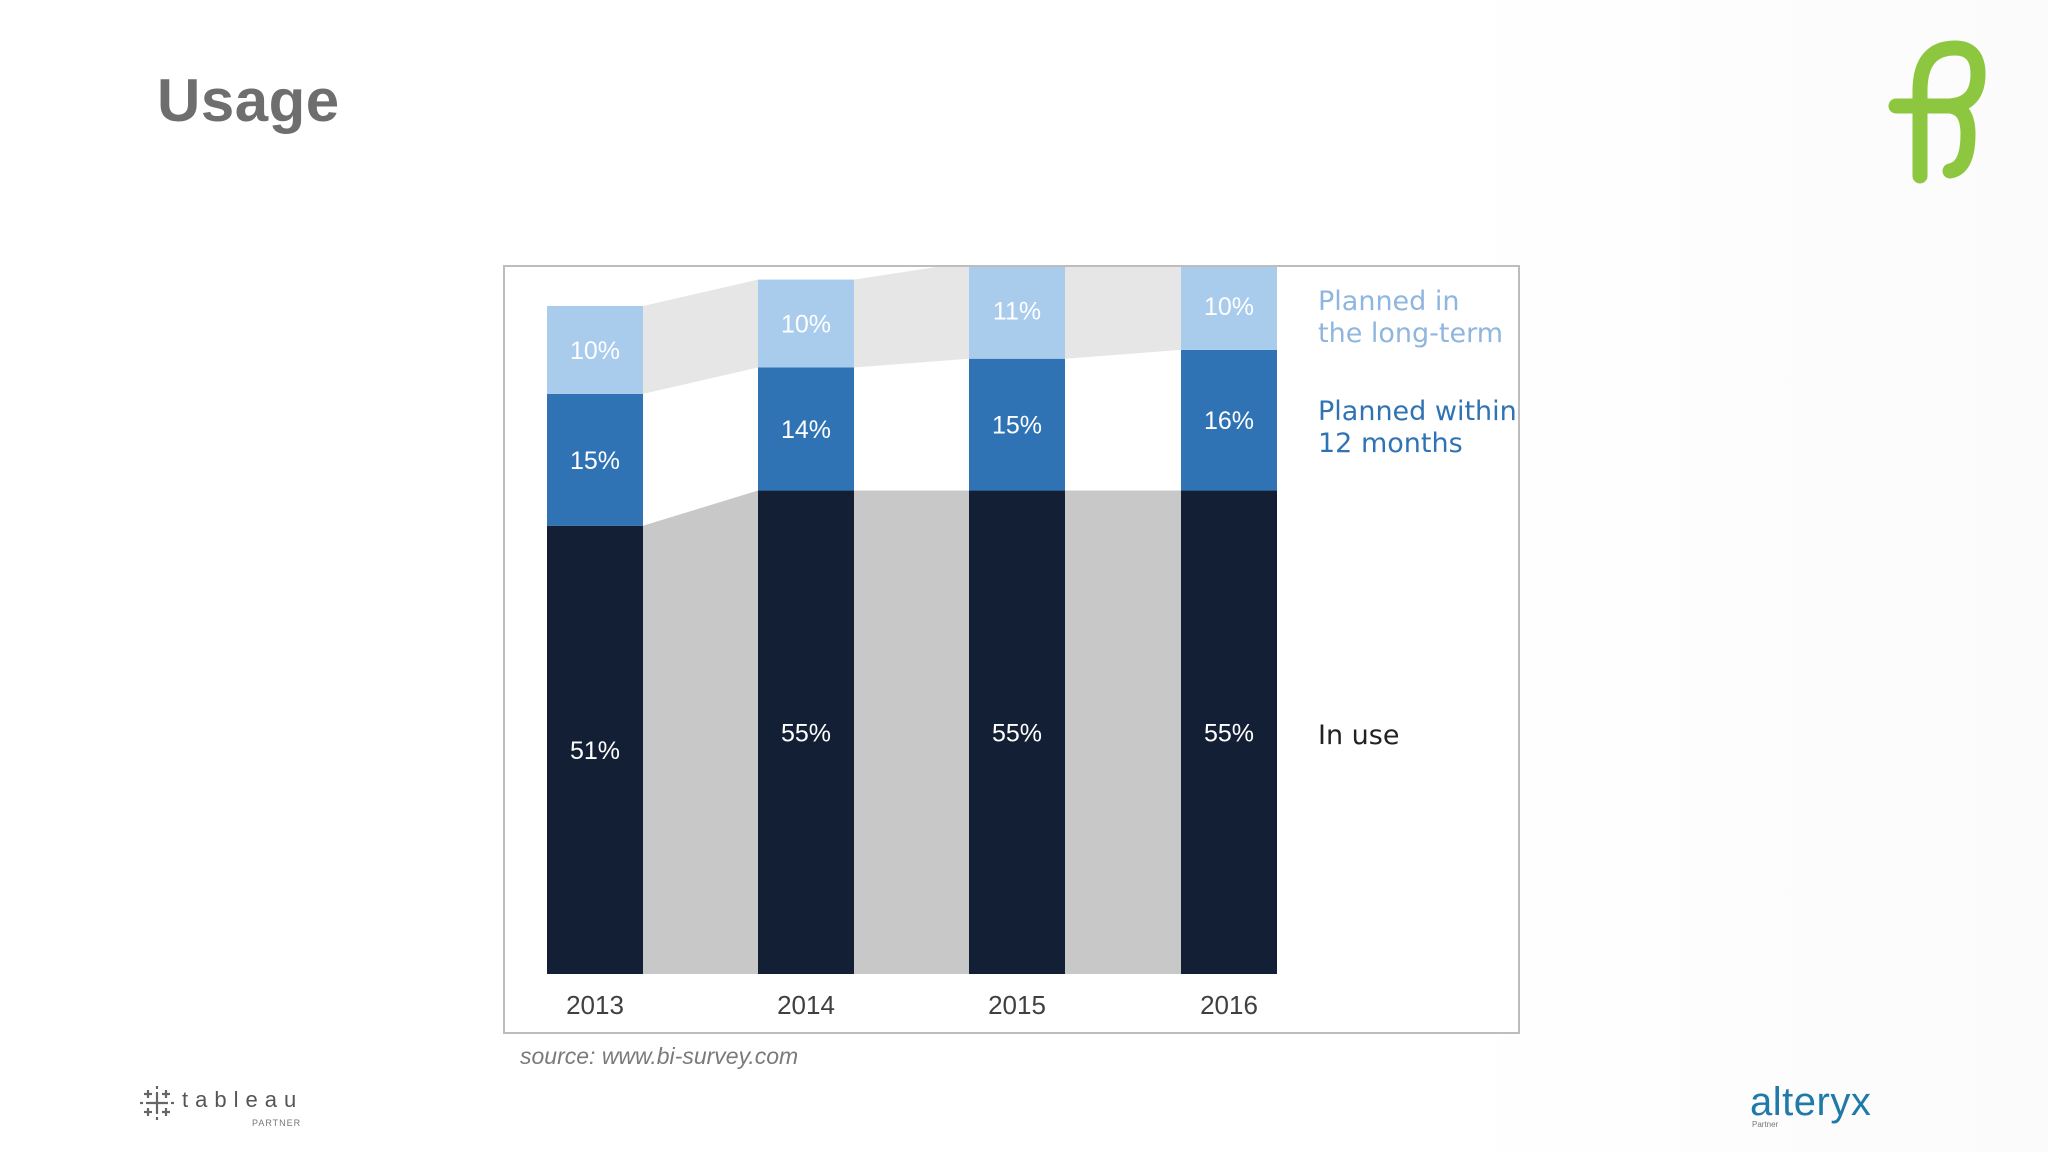 The height and width of the screenshot is (1152, 2048). I want to click on data-label: 51%, so click(595, 751).